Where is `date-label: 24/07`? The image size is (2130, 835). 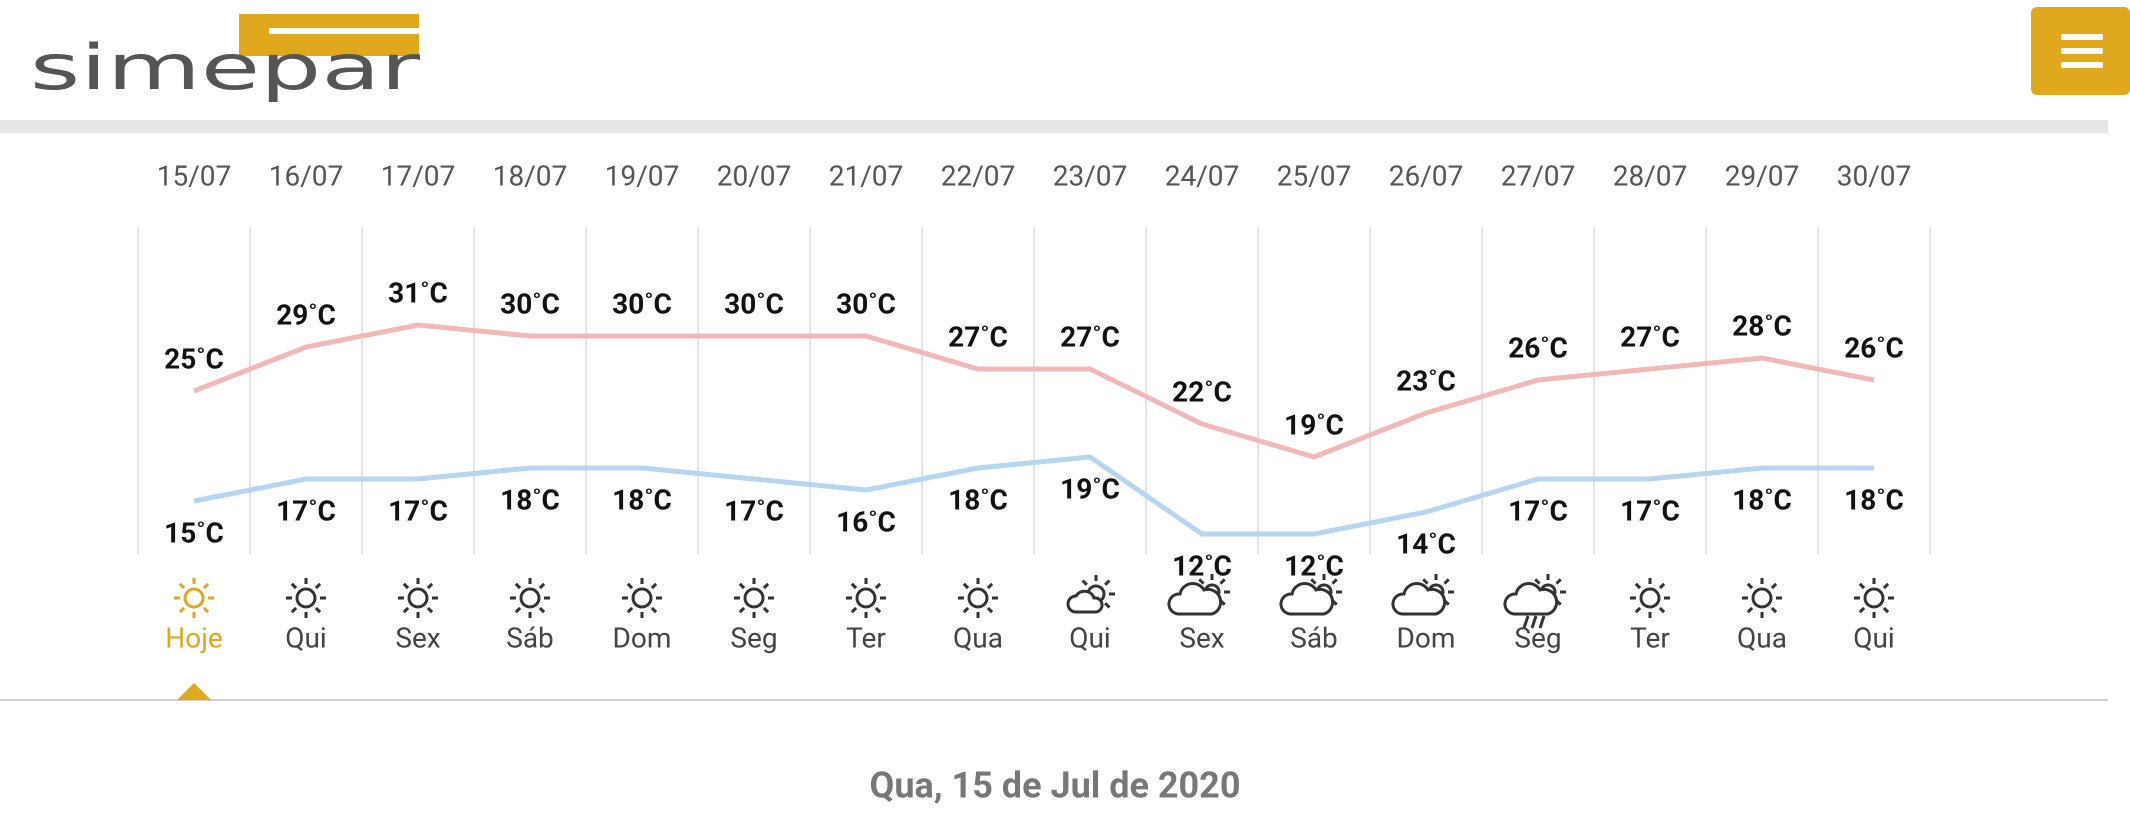 date-label: 24/07 is located at coordinates (1202, 175).